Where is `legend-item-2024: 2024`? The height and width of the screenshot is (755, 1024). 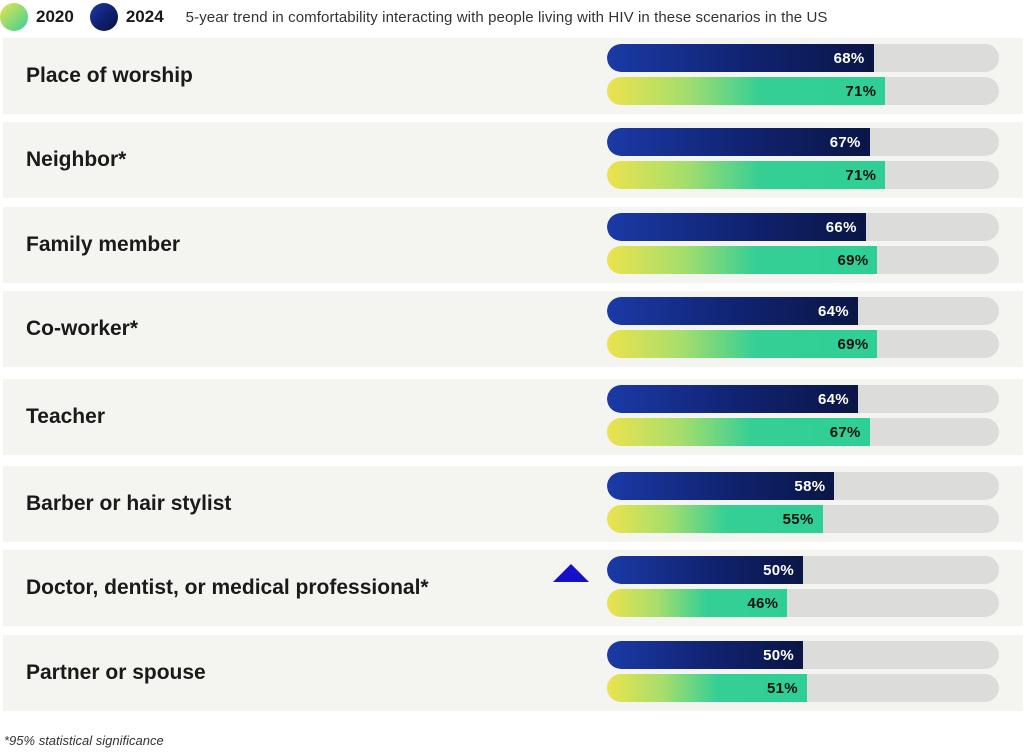
legend-item-2024: 2024 is located at coordinates (126, 17).